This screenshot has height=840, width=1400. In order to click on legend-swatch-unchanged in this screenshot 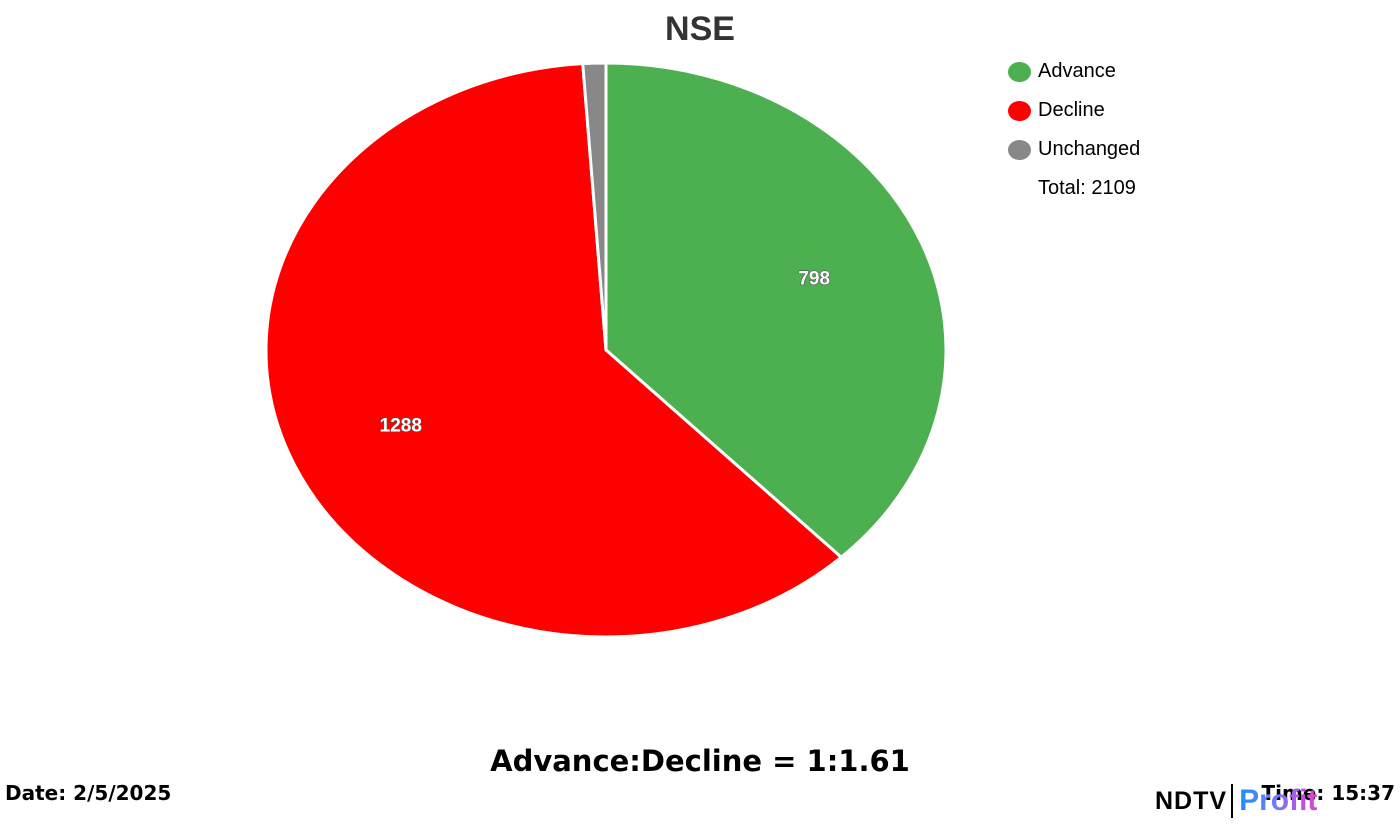, I will do `click(1019, 149)`.